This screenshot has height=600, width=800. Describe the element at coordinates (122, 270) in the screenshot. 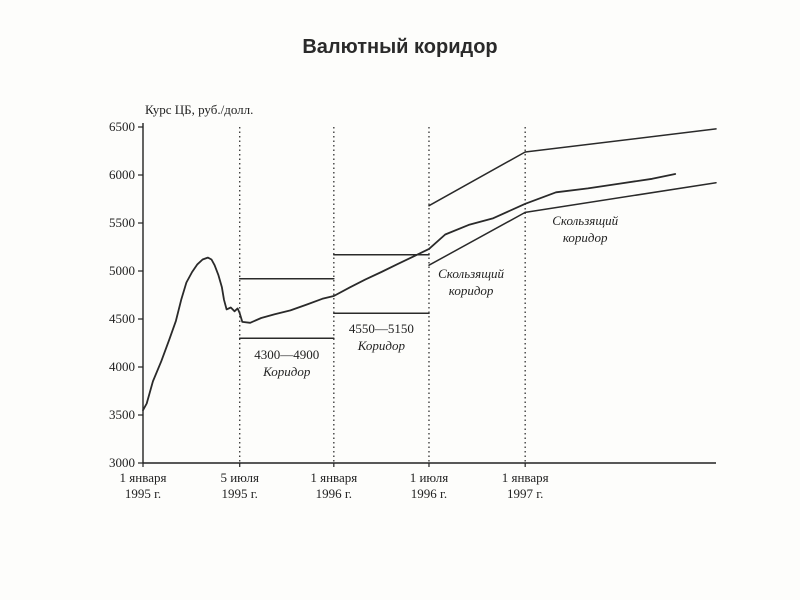

I see `y-tick-label: 5000` at that location.